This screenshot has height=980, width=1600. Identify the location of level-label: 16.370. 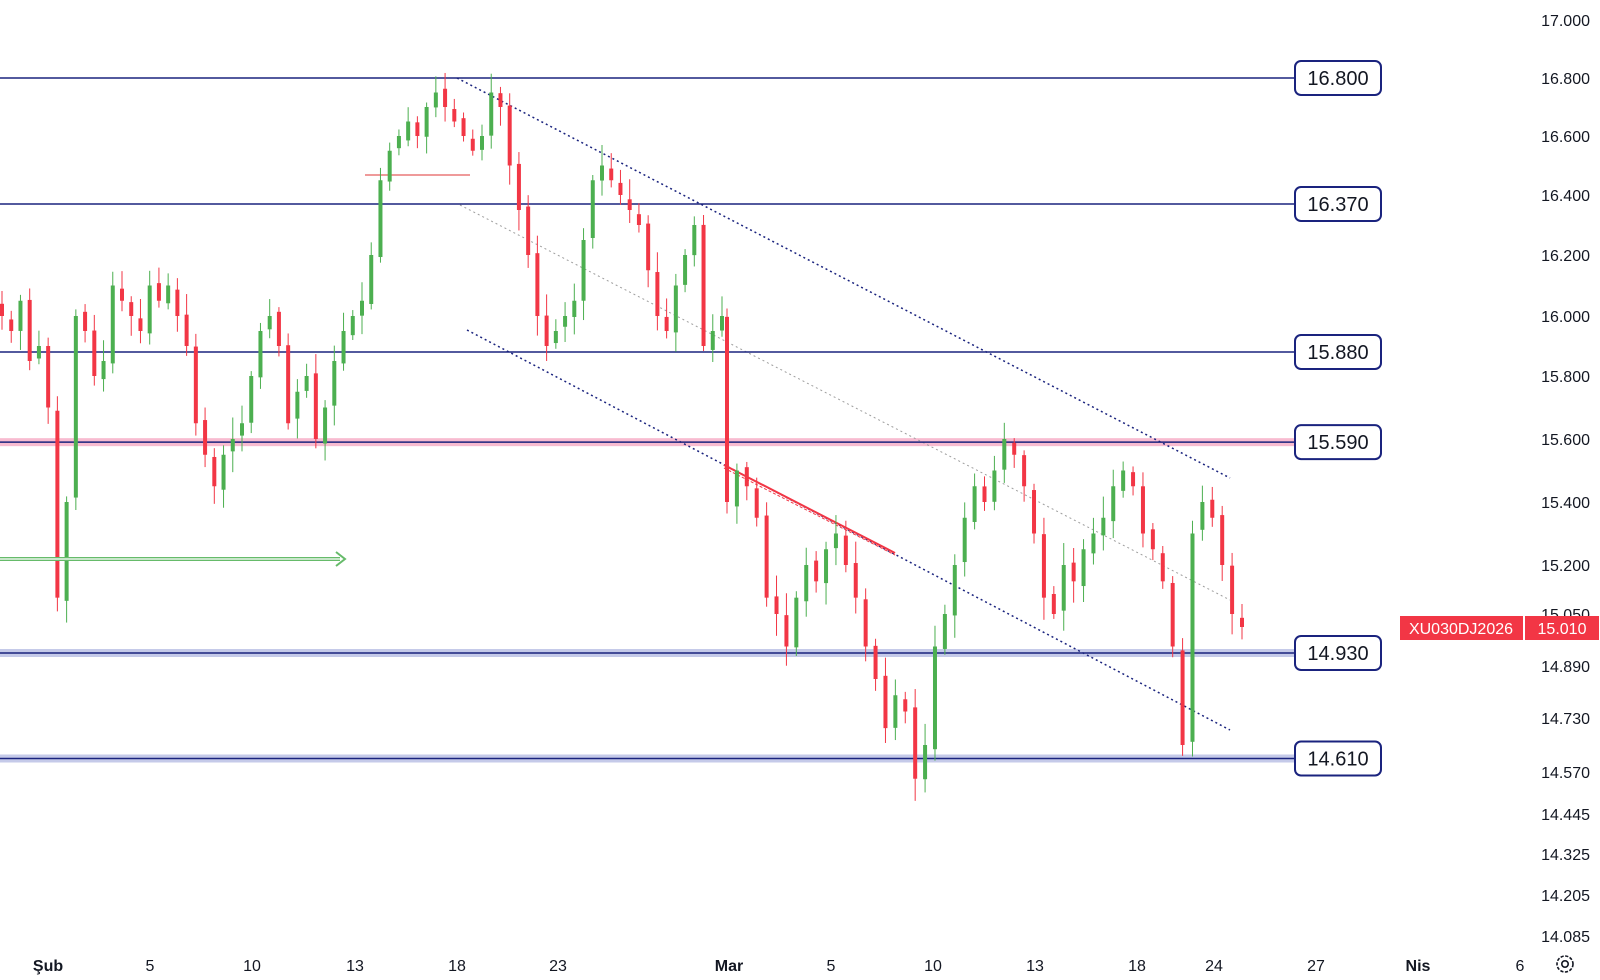
(1337, 205).